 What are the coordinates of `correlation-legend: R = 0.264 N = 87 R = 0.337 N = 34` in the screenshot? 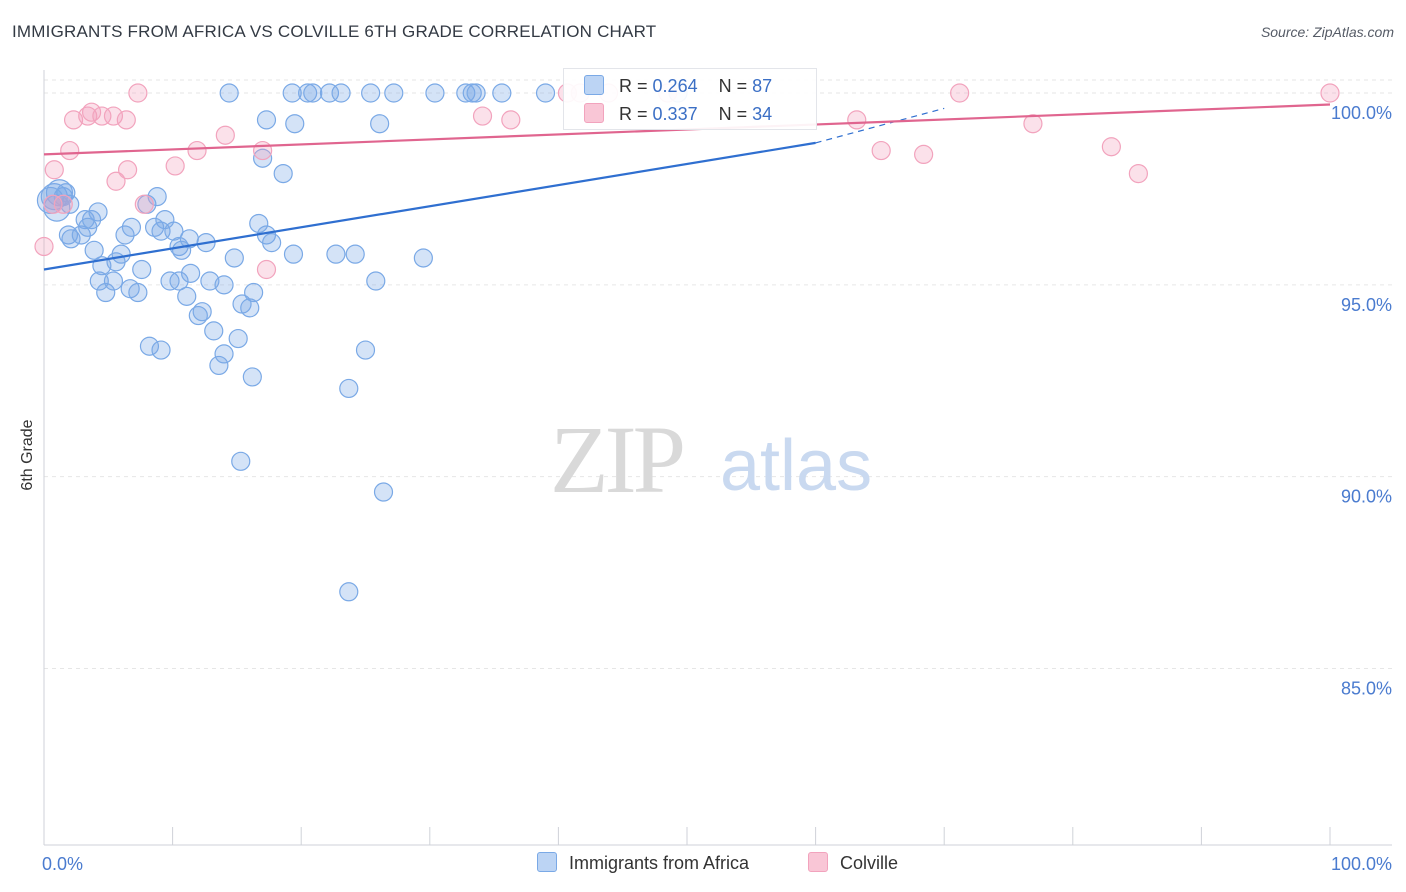 It's located at (690, 99).